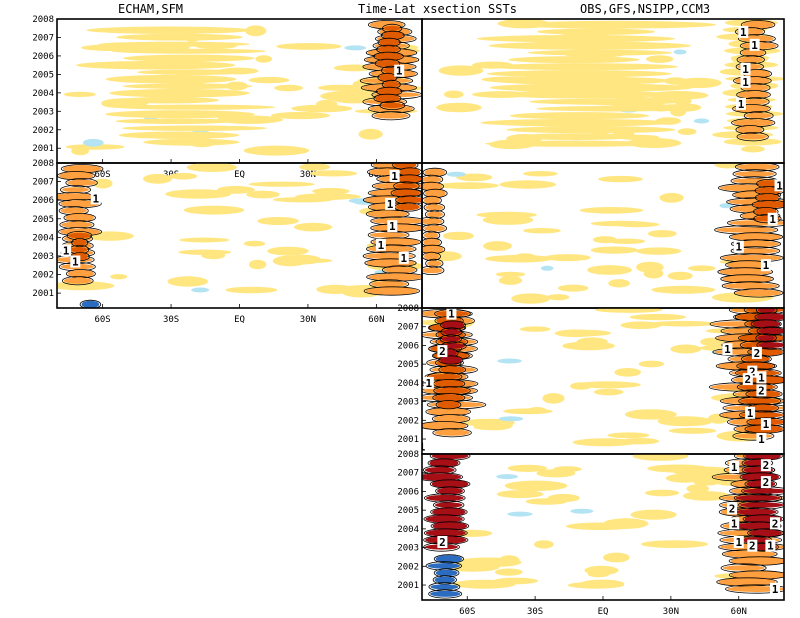  I want to click on x-tick-label: 30S, so click(535, 612).